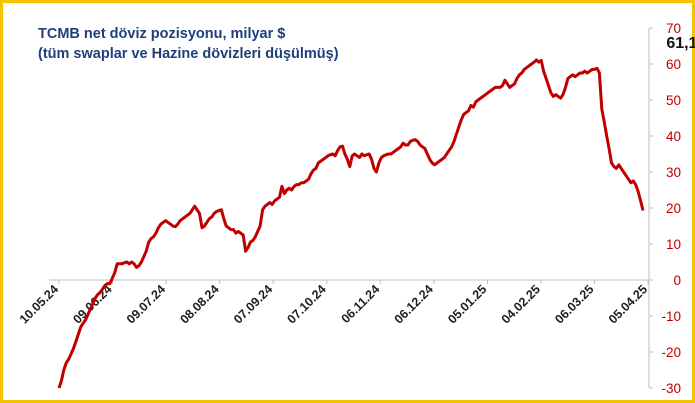 The height and width of the screenshot is (403, 695). I want to click on y-tick-label: 60, so click(673, 64).